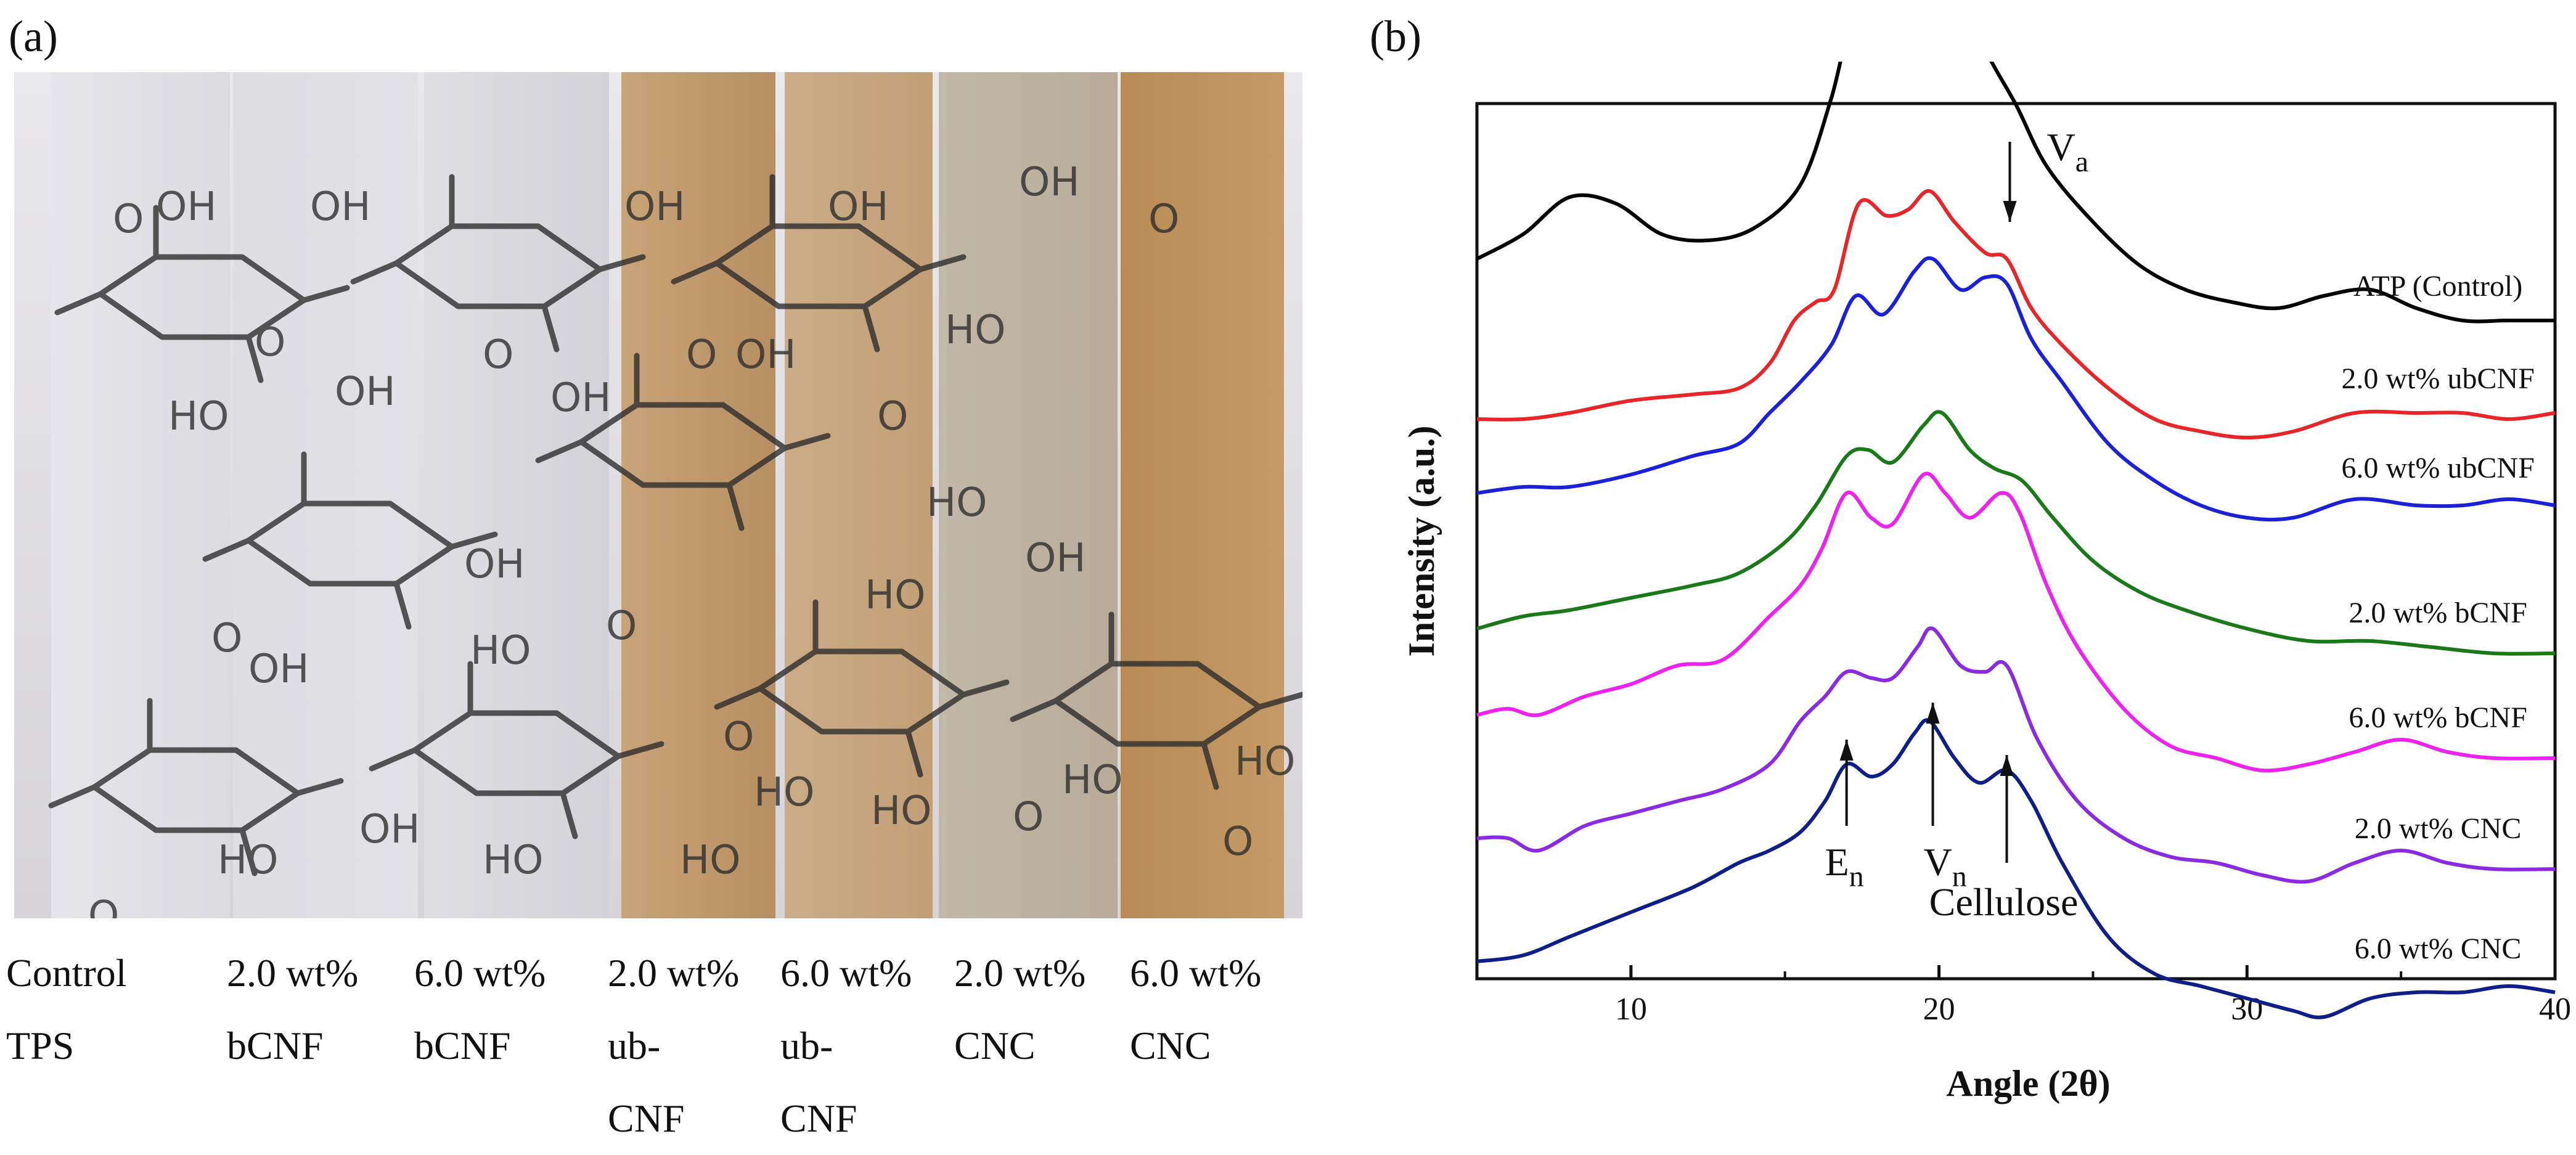 This screenshot has height=1155, width=2576. Describe the element at coordinates (1939, 1009) in the screenshot. I see `x-tick-label: 20` at that location.